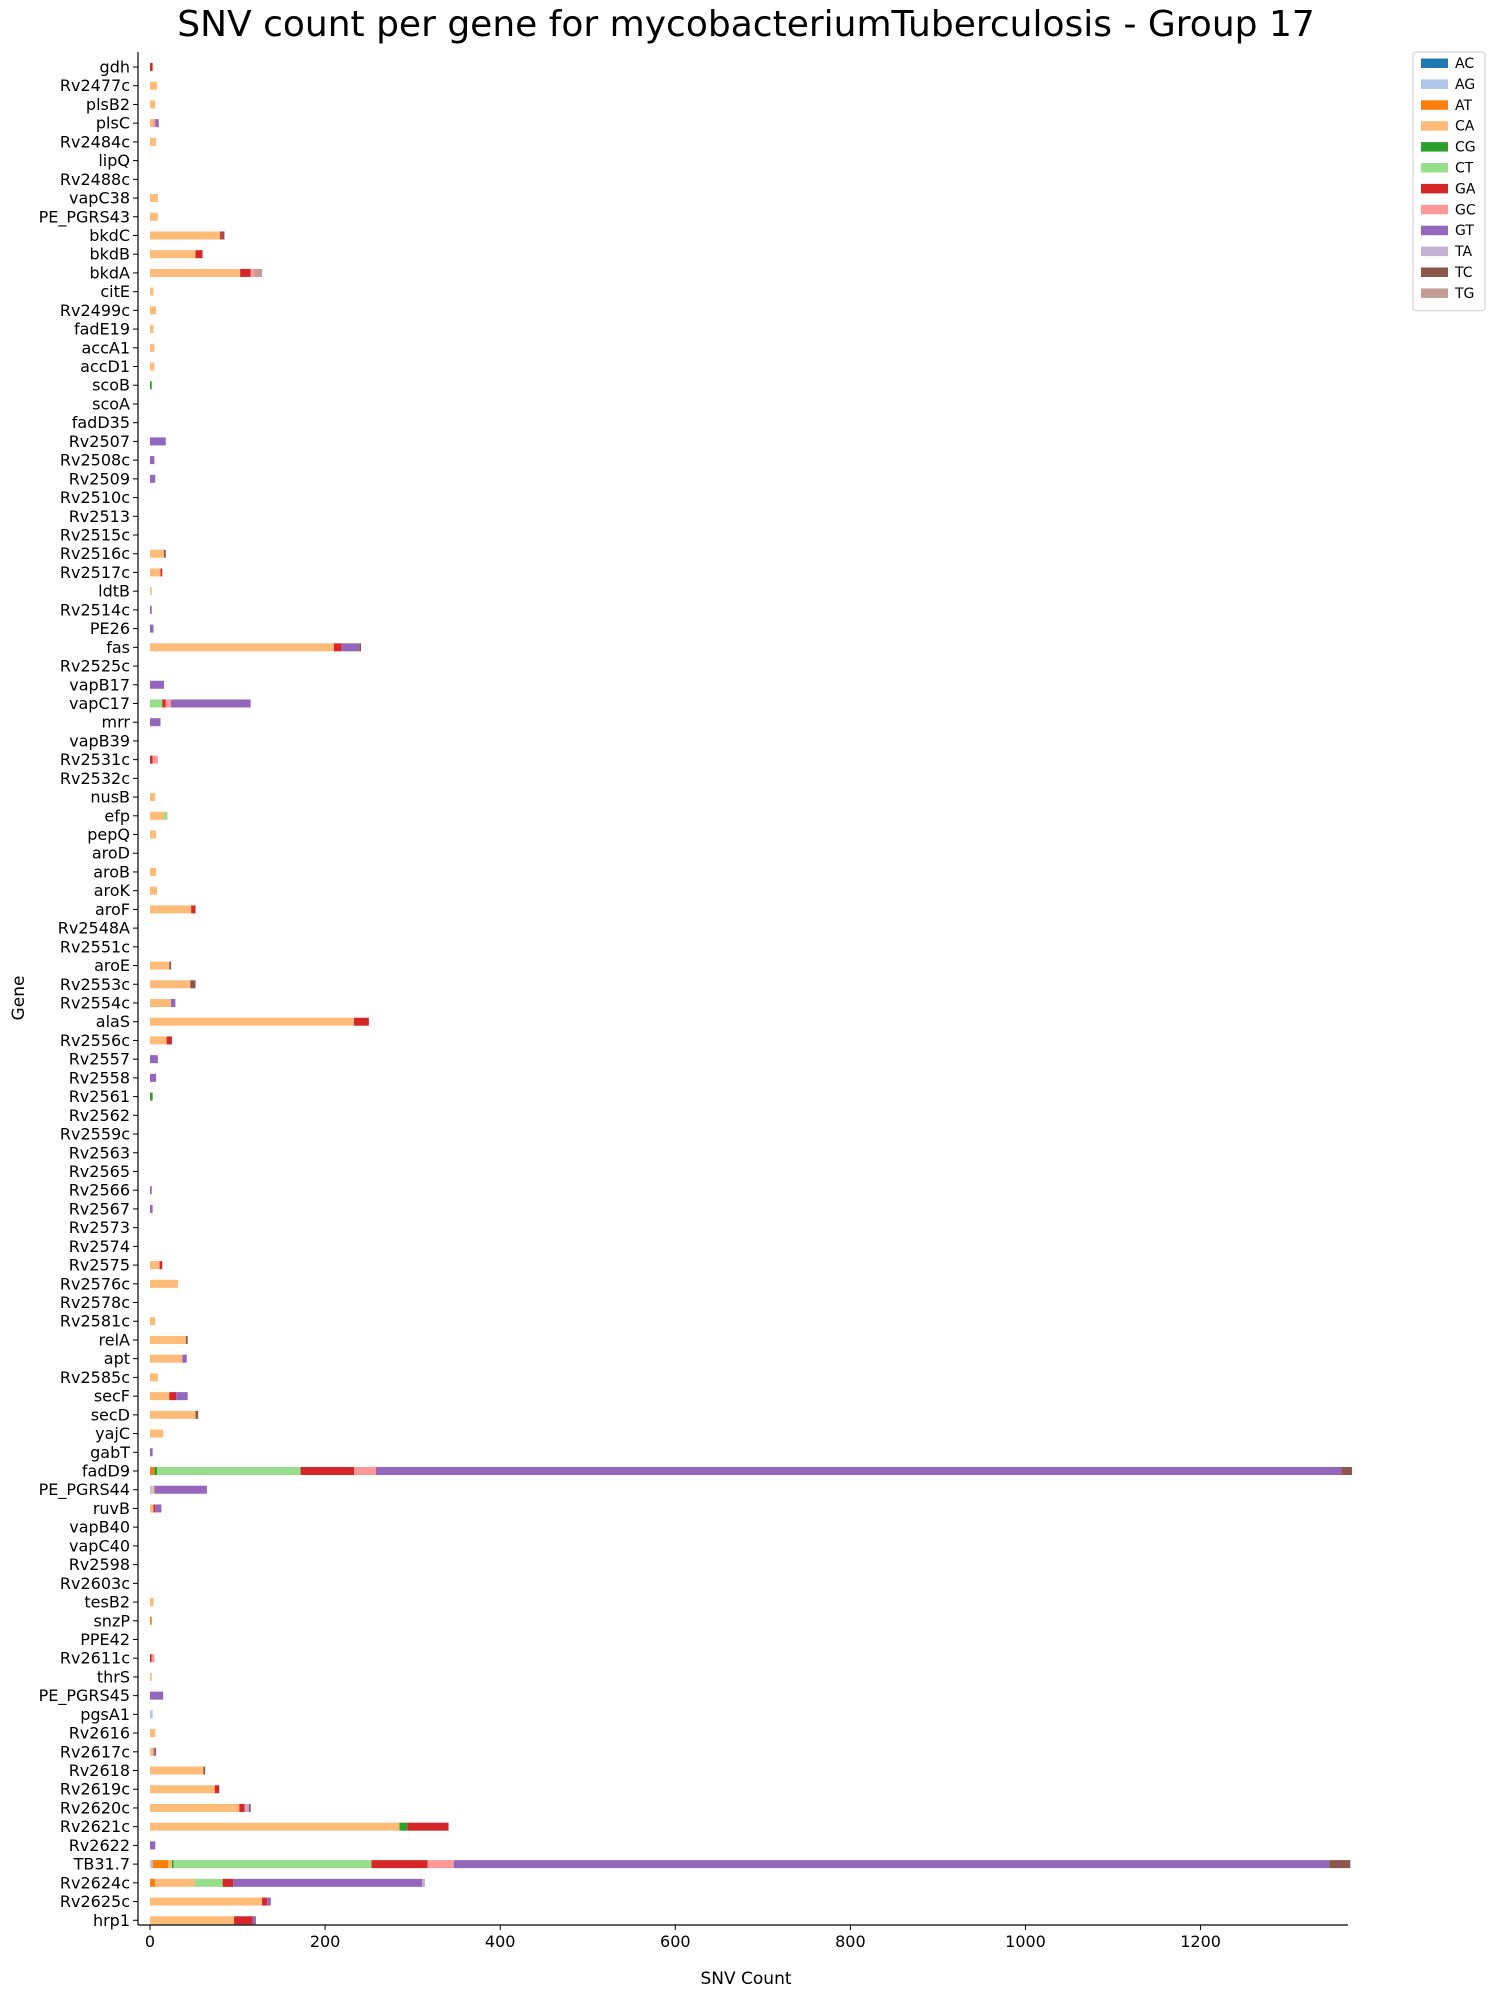 The height and width of the screenshot is (1992, 1493). Describe the element at coordinates (1434, 84) in the screenshot. I see `legend-swatch-ag` at that location.